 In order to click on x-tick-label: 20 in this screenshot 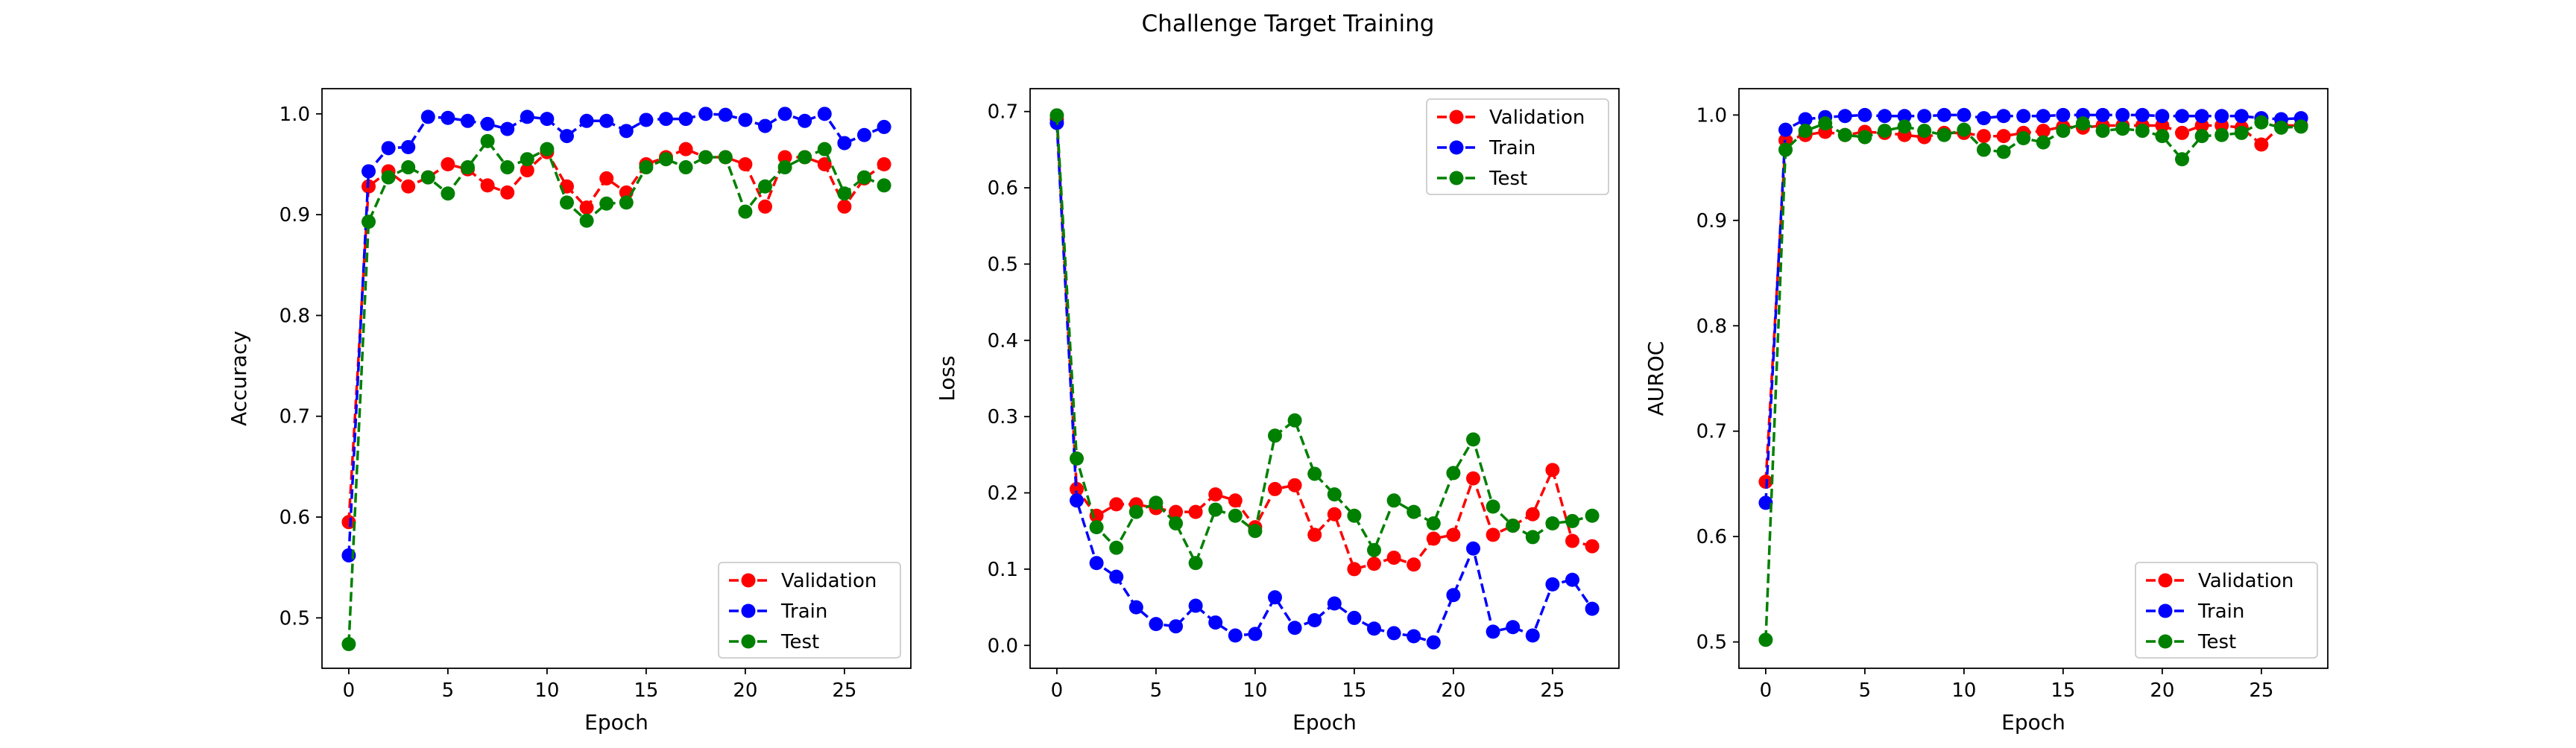, I will do `click(745, 690)`.